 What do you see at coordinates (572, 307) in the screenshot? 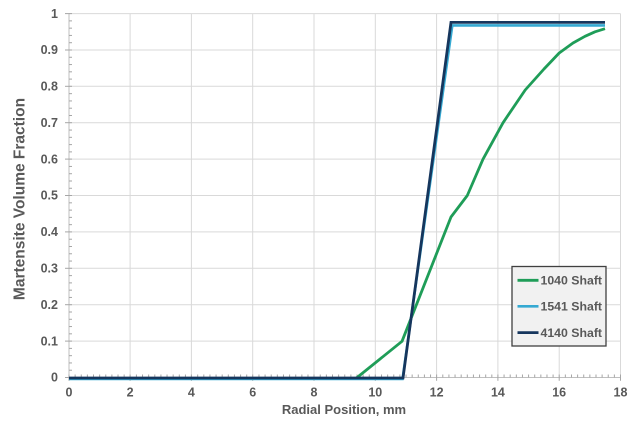
I see `svg-text: 1541 Shaft` at bounding box center [572, 307].